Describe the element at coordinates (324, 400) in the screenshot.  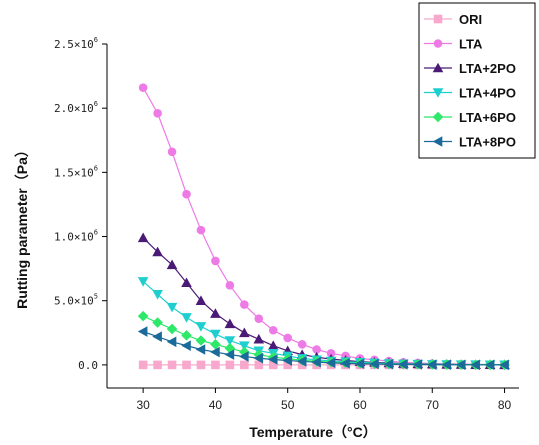
I see `x-axis-ticks: 30 40 50 60 70 80` at that location.